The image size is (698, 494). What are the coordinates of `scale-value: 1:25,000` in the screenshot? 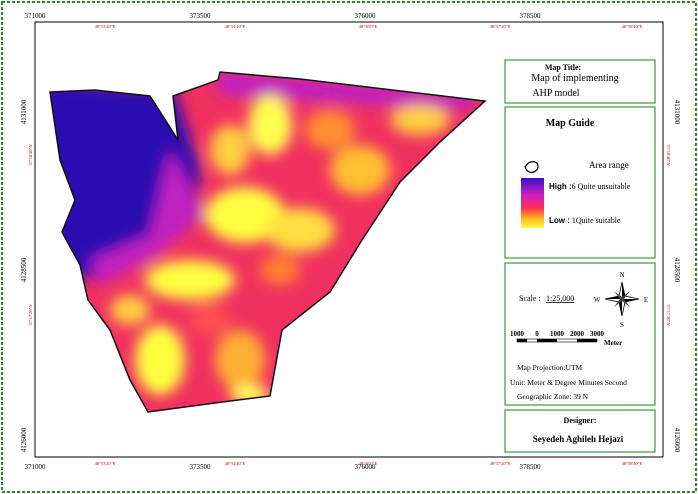 It's located at (560, 298).